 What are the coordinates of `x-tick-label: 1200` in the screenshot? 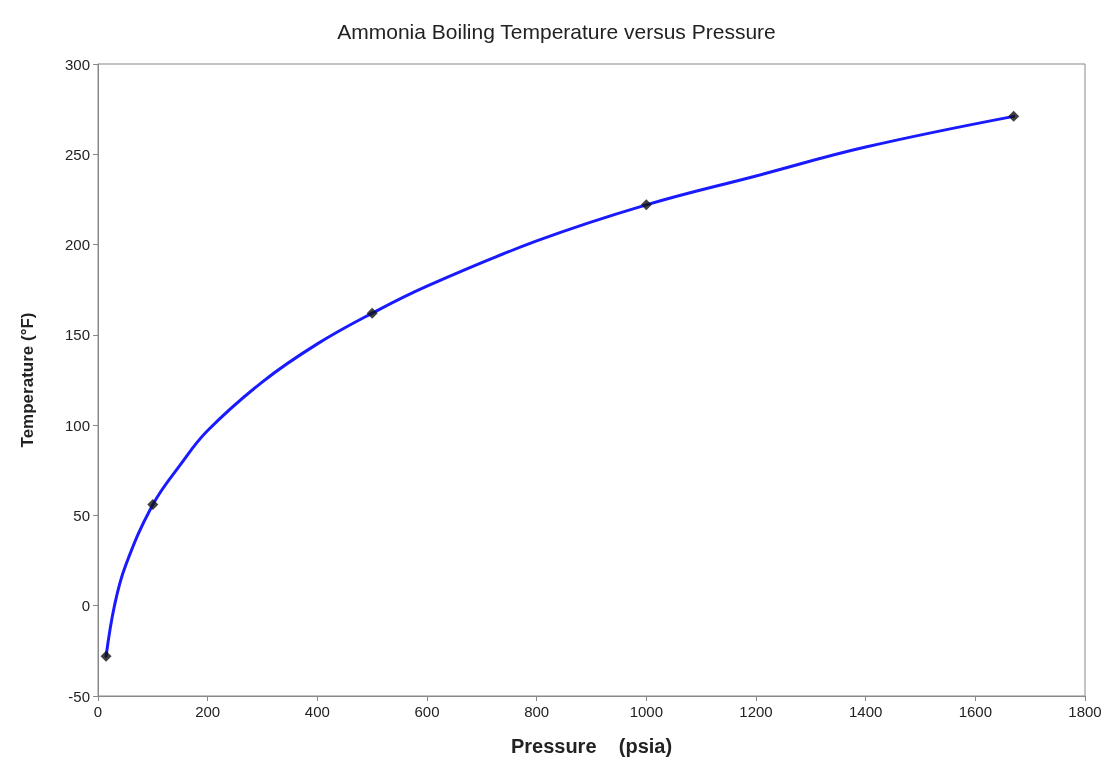 It's located at (756, 711).